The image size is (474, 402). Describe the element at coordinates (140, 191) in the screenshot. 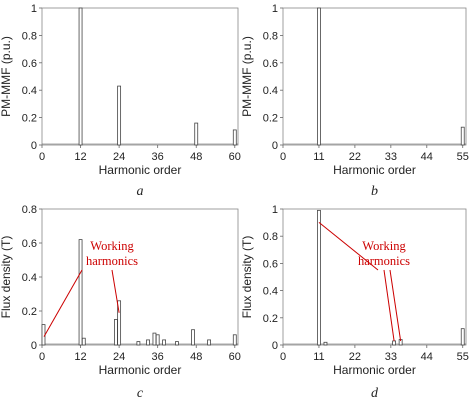

I see `panel-caption: a` at that location.